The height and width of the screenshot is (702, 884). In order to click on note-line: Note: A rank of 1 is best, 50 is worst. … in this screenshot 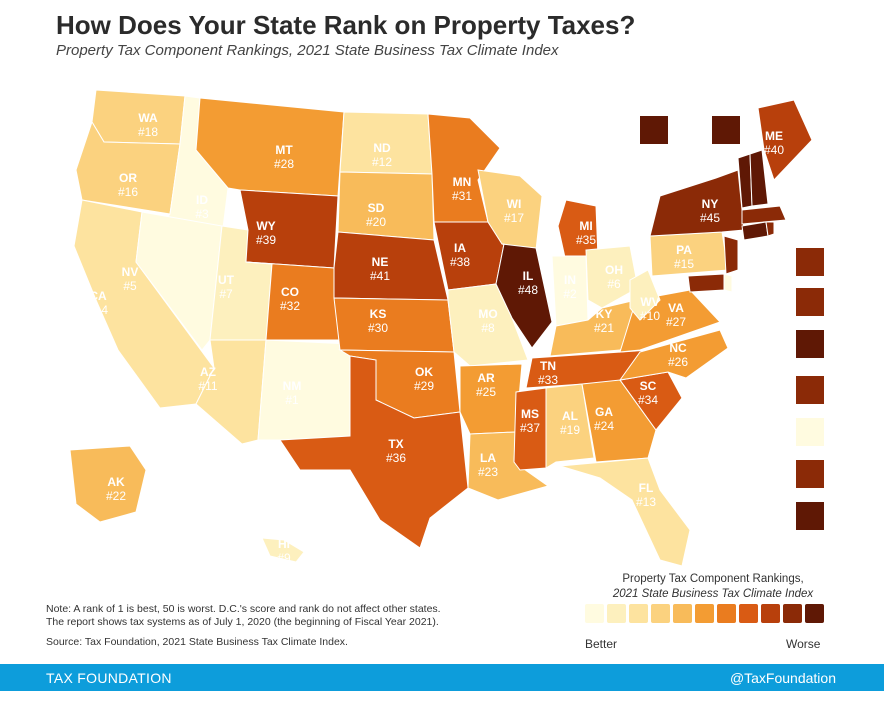, I will do `click(243, 609)`.